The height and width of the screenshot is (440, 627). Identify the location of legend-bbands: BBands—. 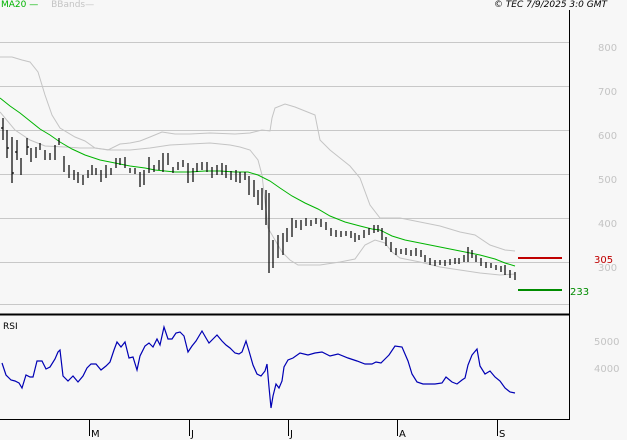
(73, 5).